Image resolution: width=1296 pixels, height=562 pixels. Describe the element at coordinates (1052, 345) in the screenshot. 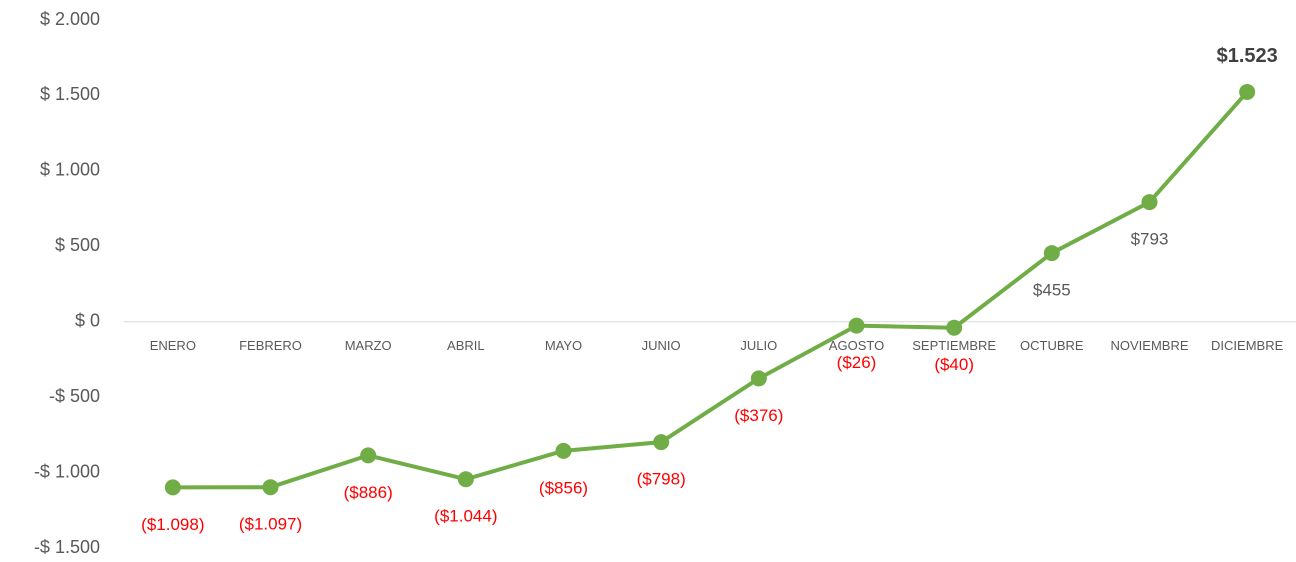

I see `x-tick-label: OCTUBRE` at that location.